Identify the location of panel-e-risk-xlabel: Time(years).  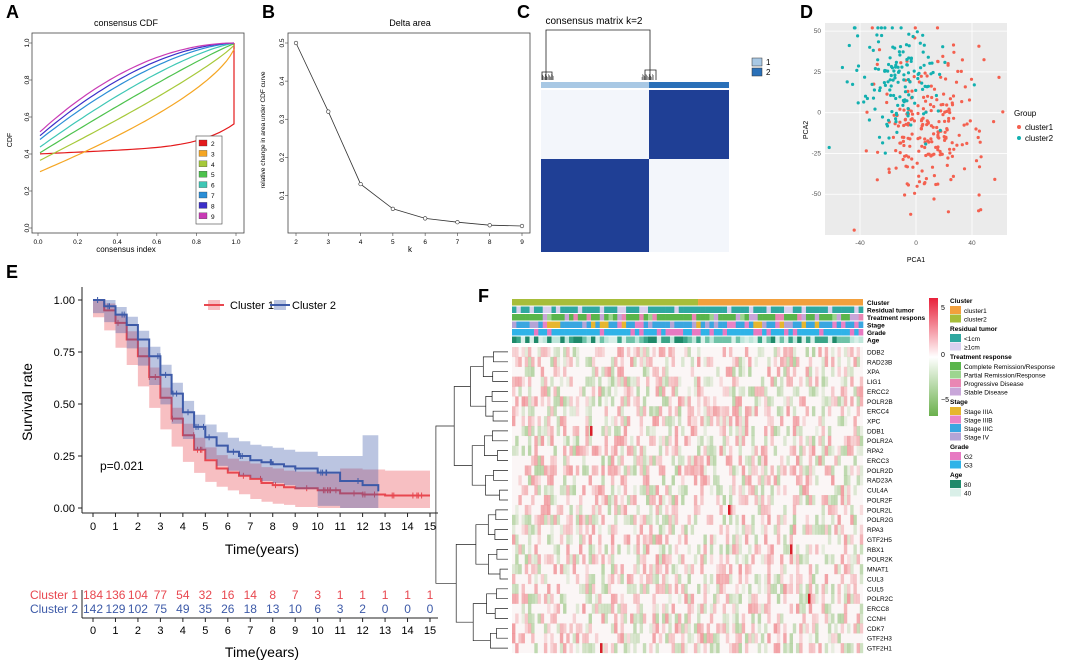
(262, 652).